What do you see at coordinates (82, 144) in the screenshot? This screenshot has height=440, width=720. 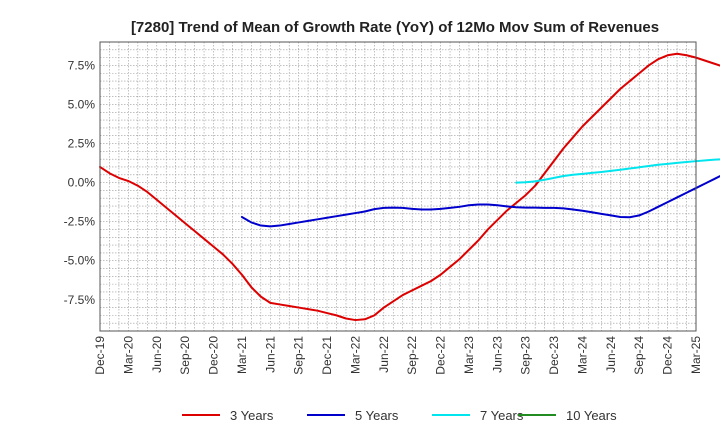 I see `y-tick-label: 2.5%` at bounding box center [82, 144].